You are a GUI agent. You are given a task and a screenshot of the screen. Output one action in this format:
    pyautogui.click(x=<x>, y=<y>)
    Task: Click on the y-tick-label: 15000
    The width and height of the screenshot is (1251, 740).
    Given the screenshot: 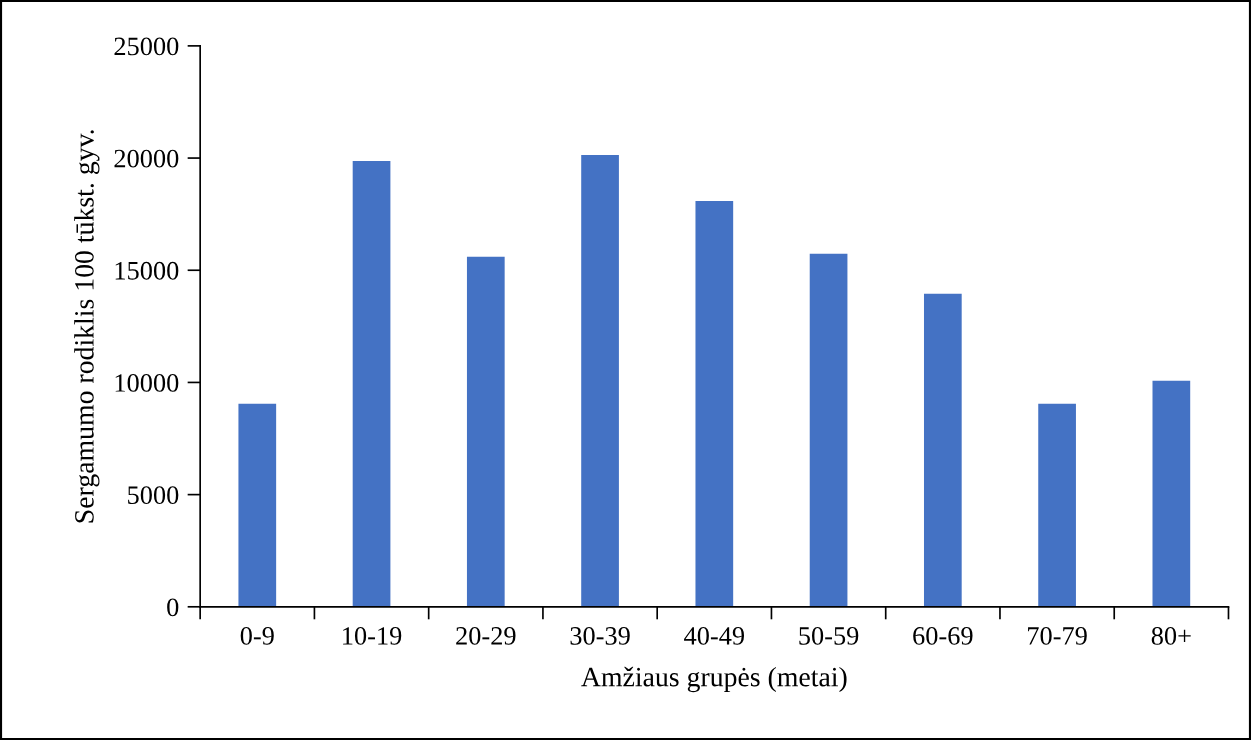 What is the action you would take?
    pyautogui.click(x=147, y=270)
    